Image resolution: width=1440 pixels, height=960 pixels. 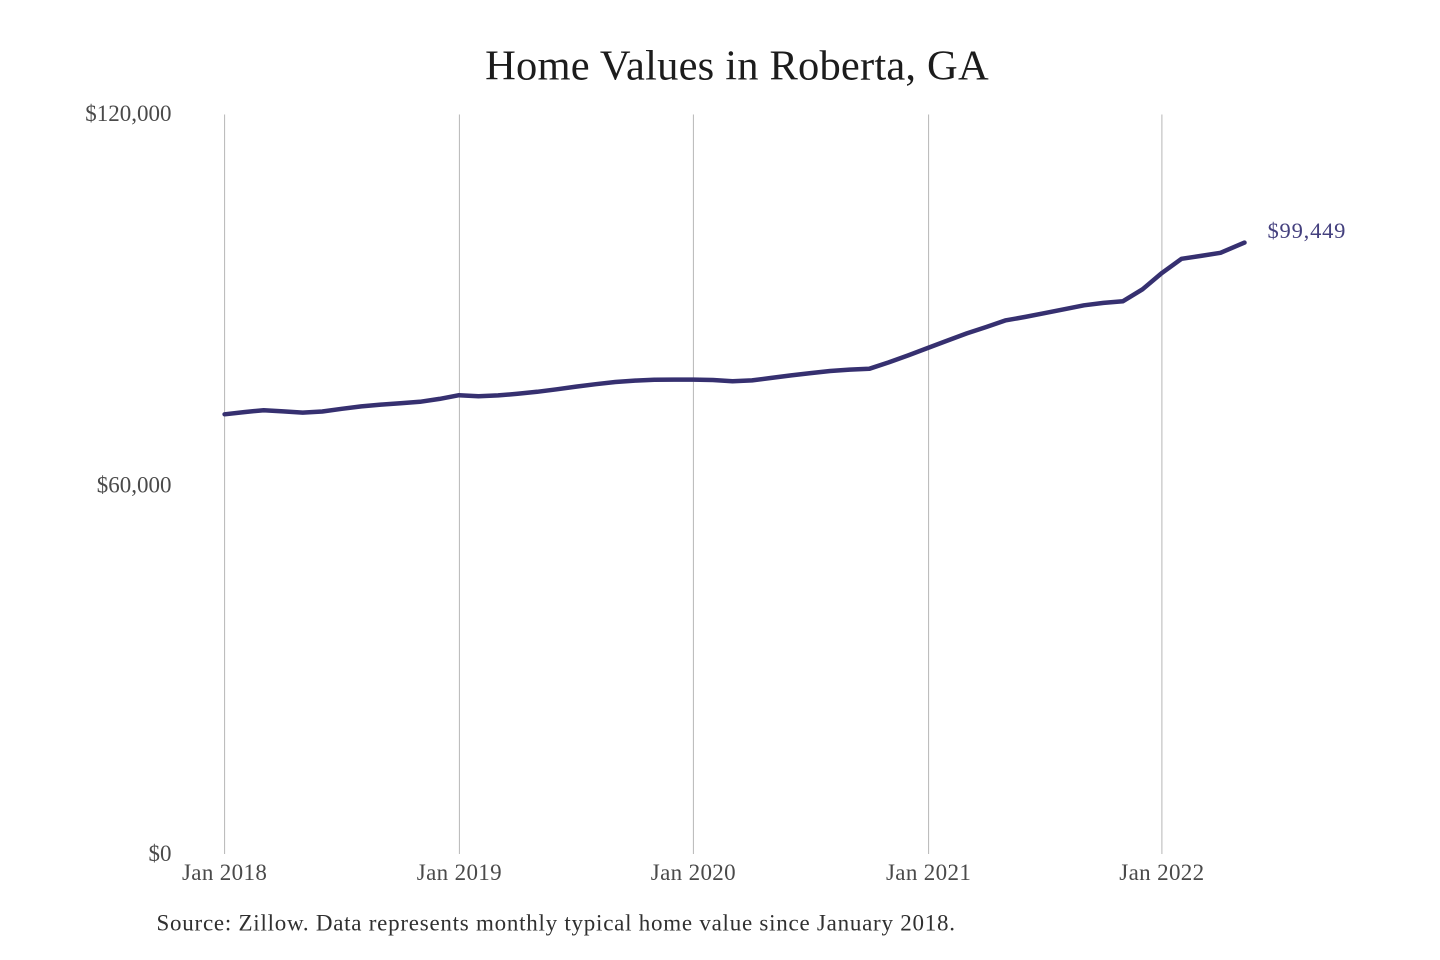 I want to click on svg-text: Jan 2019, so click(x=459, y=872).